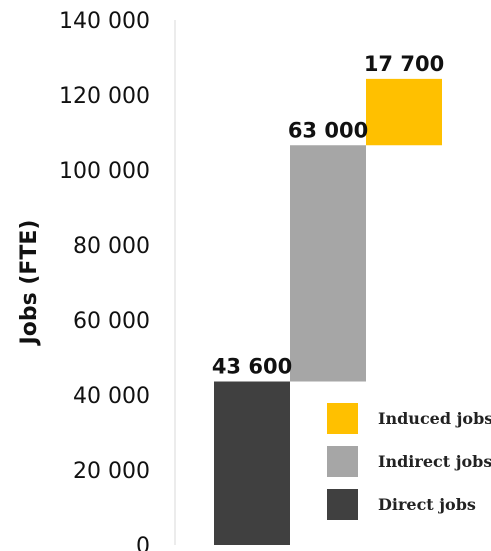 The height and width of the screenshot is (551, 491). What do you see at coordinates (434, 418) in the screenshot?
I see `legend-label: Induced jobs` at bounding box center [434, 418].